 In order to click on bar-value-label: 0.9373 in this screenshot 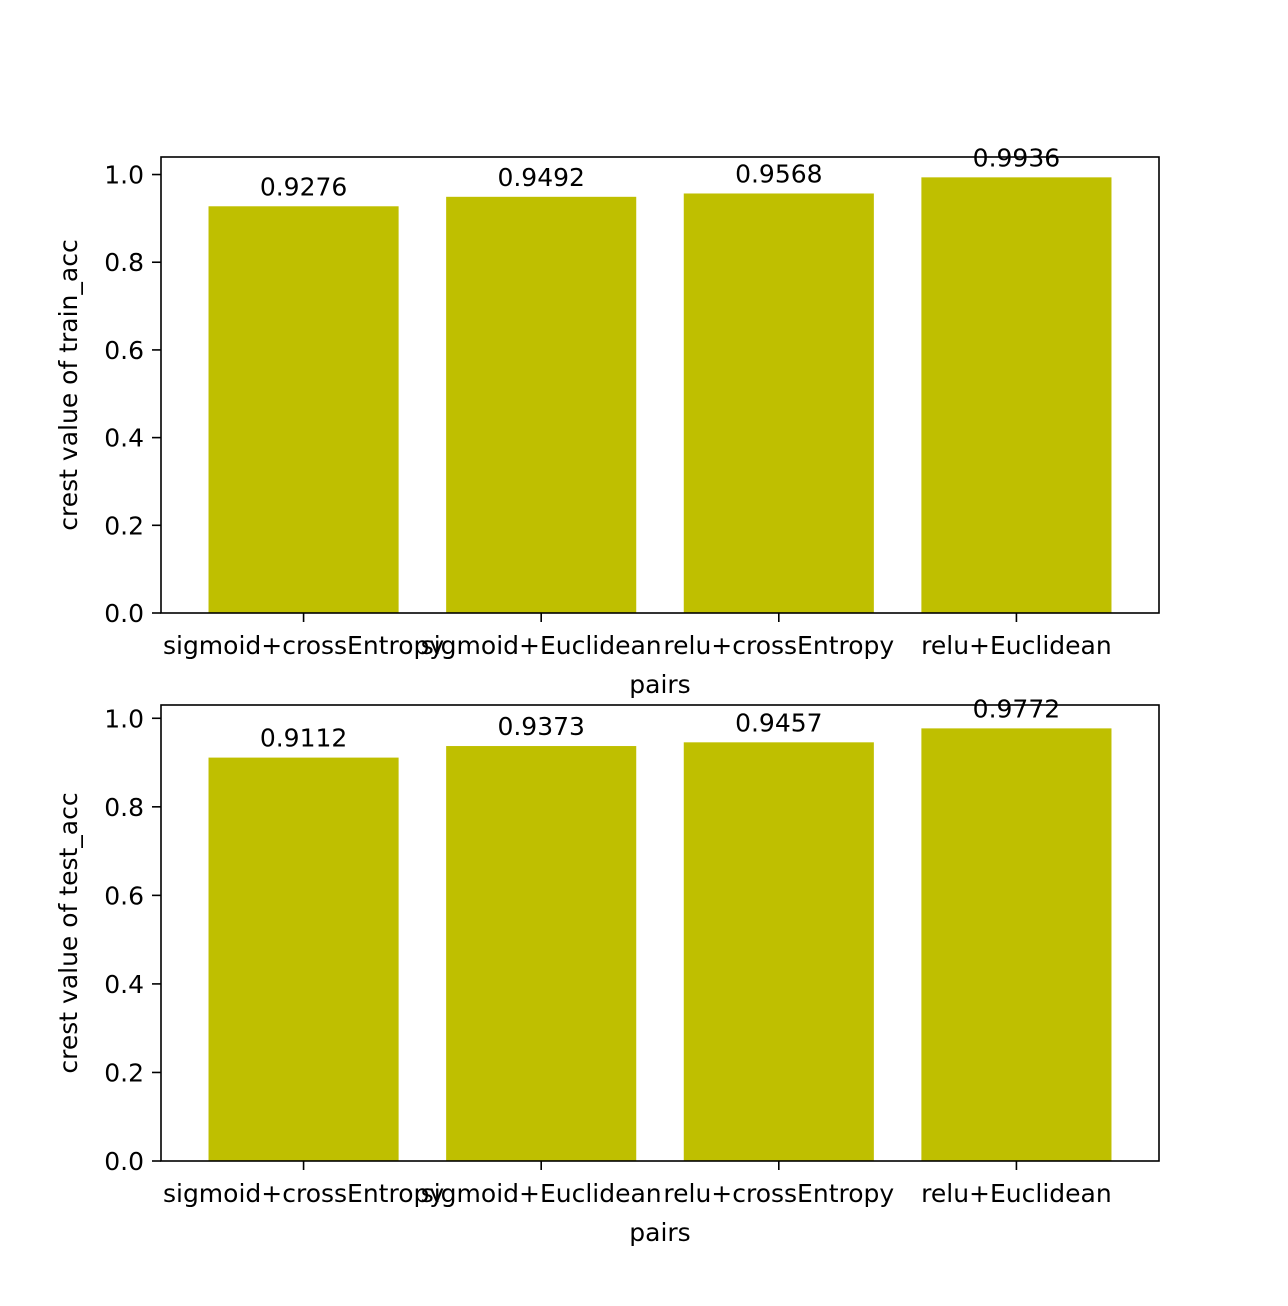, I will do `click(540, 726)`.